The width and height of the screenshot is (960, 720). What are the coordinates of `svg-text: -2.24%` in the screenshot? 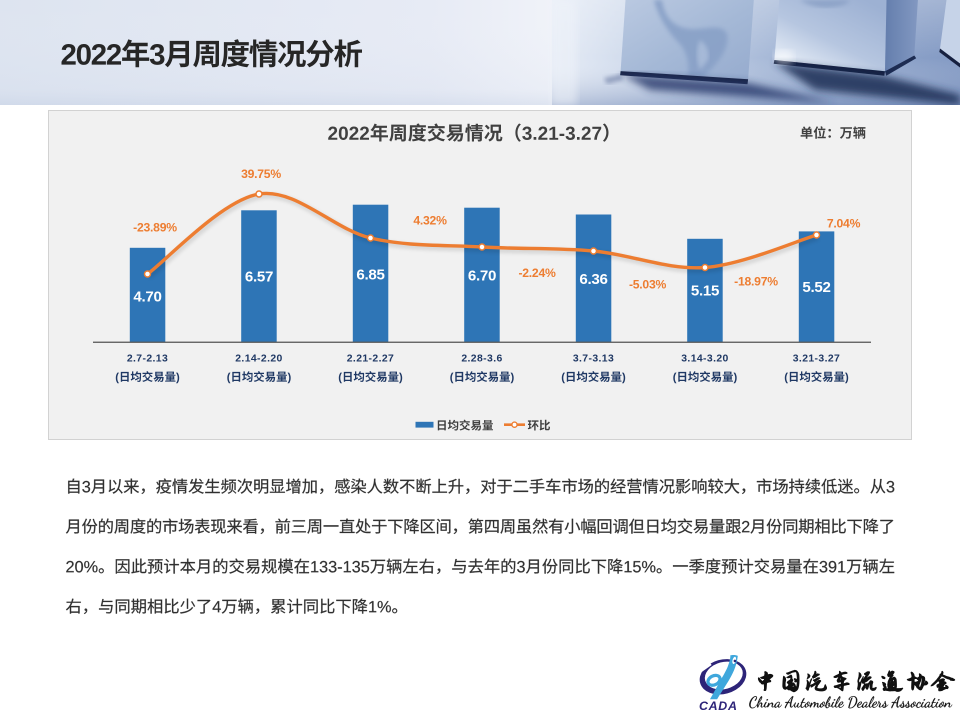 It's located at (537, 273).